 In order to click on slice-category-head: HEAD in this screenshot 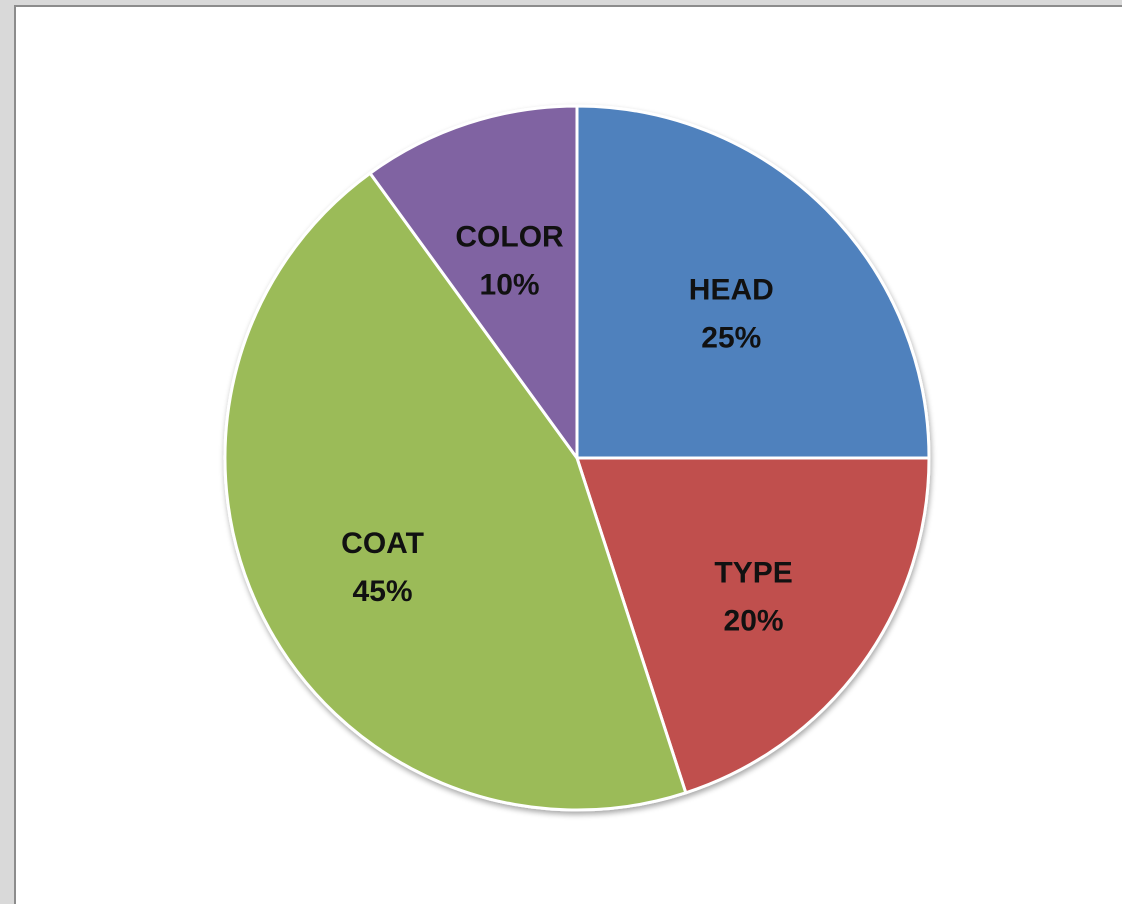, I will do `click(731, 290)`.